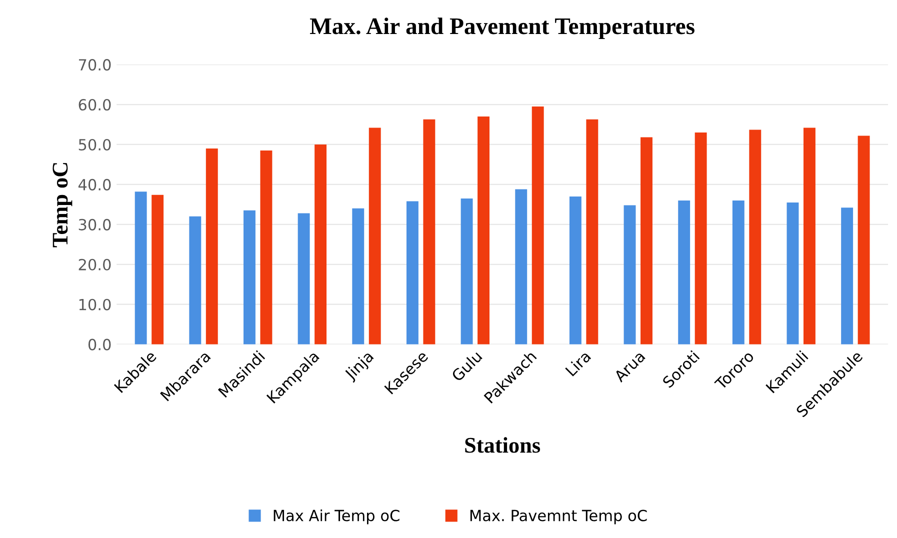 This screenshot has width=897, height=538. What do you see at coordinates (558, 517) in the screenshot?
I see `legend-label: Max. Pavemnt Temp oC` at bounding box center [558, 517].